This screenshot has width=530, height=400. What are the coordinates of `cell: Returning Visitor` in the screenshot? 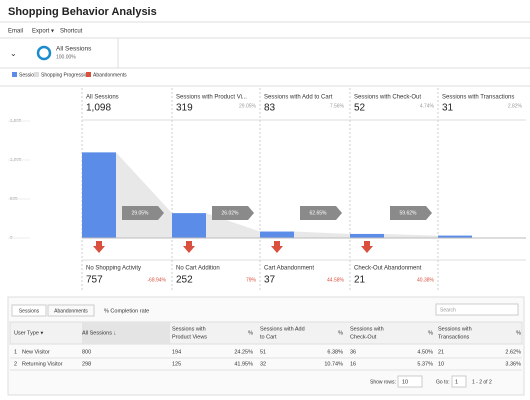 It's located at (42, 364).